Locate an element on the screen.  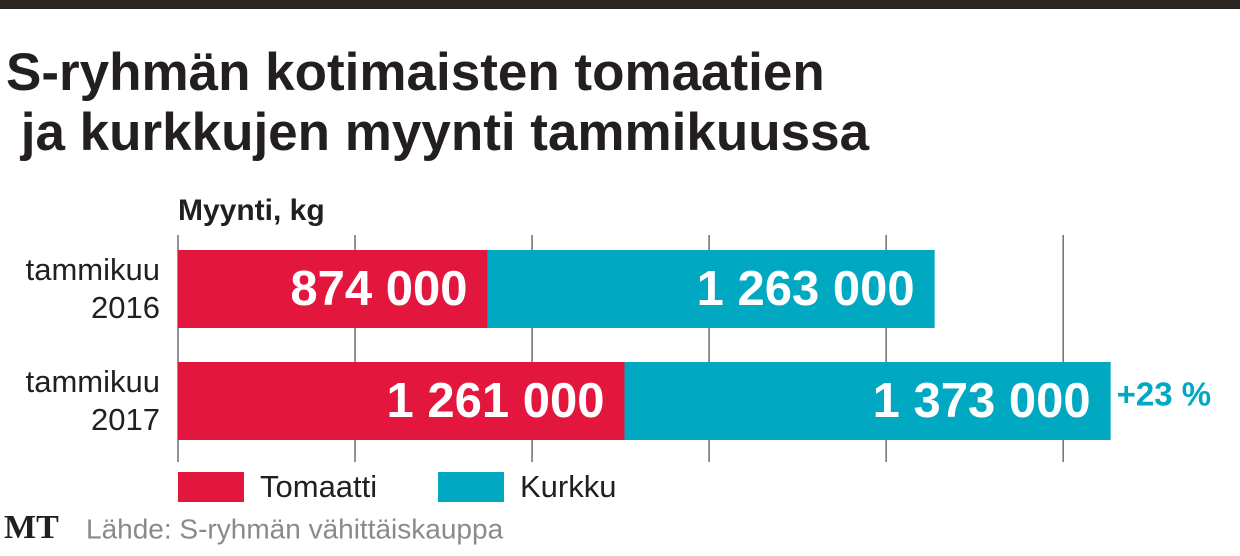
axis-label: Myynti, kg is located at coordinates (251, 210).